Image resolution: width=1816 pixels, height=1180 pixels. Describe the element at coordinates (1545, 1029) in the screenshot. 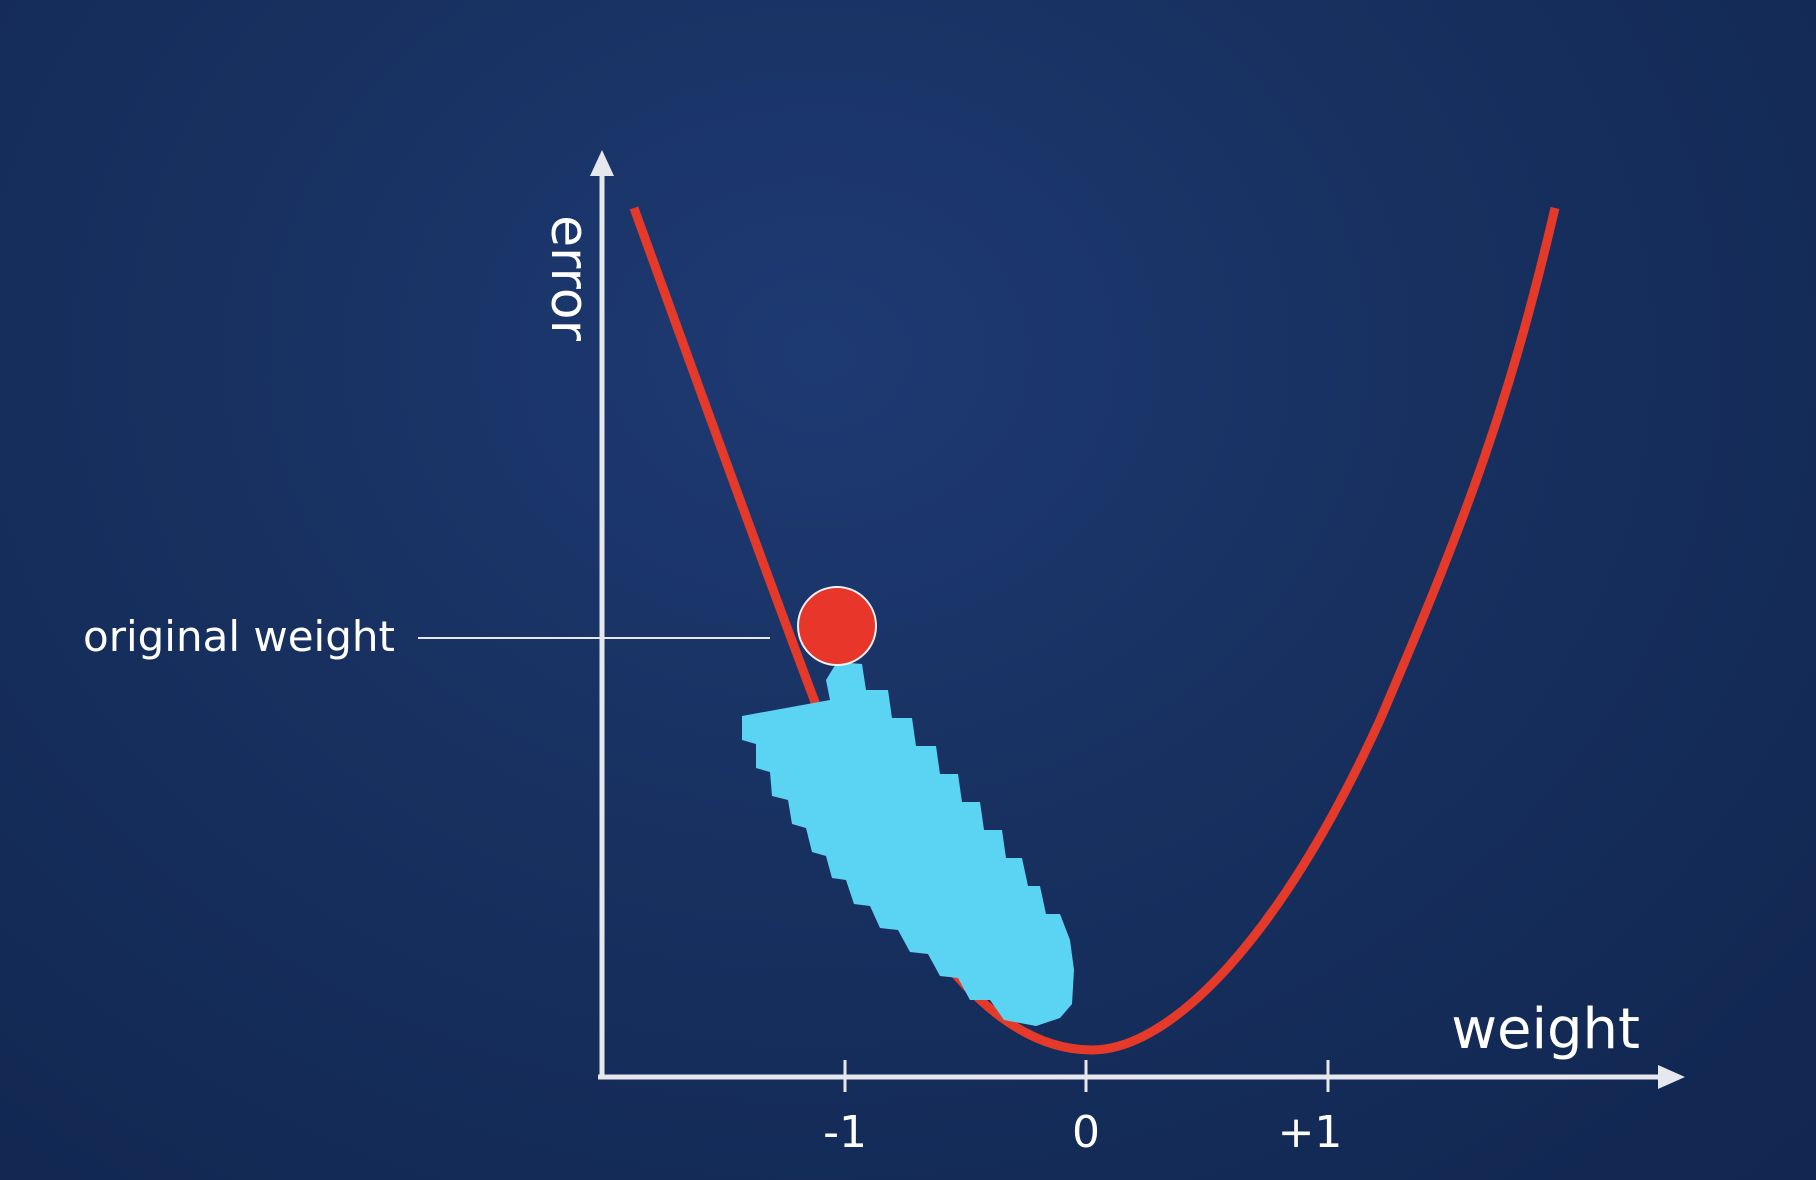

I see `x-axis-label: weight` at that location.